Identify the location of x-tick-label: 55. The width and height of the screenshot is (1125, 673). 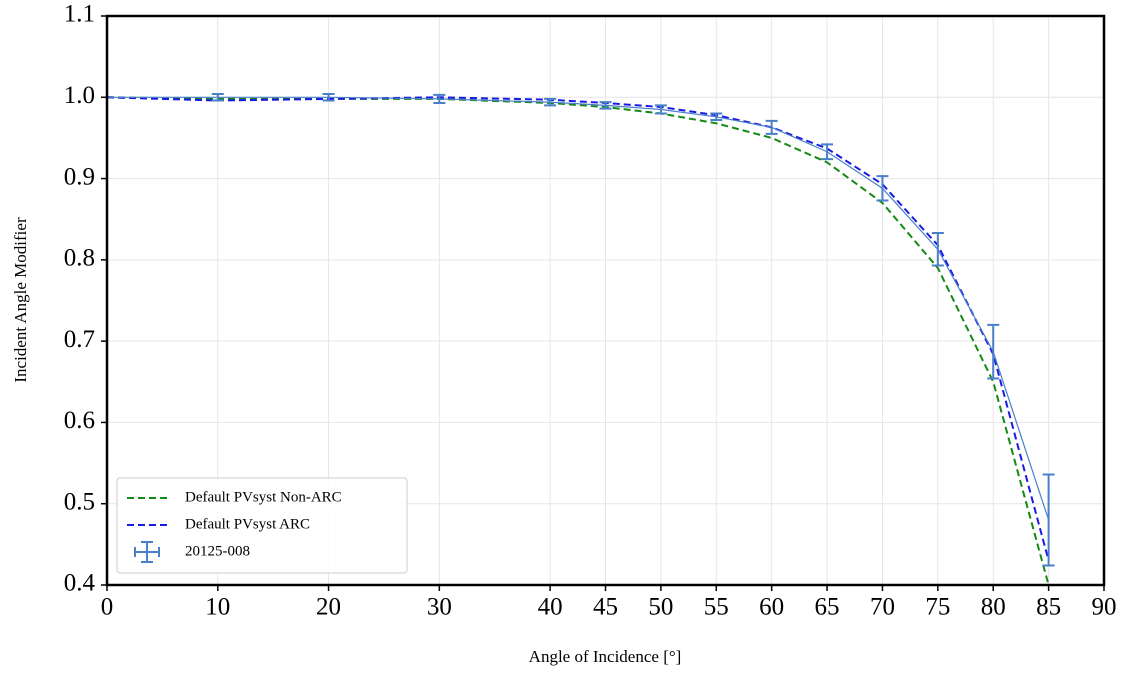
(716, 607).